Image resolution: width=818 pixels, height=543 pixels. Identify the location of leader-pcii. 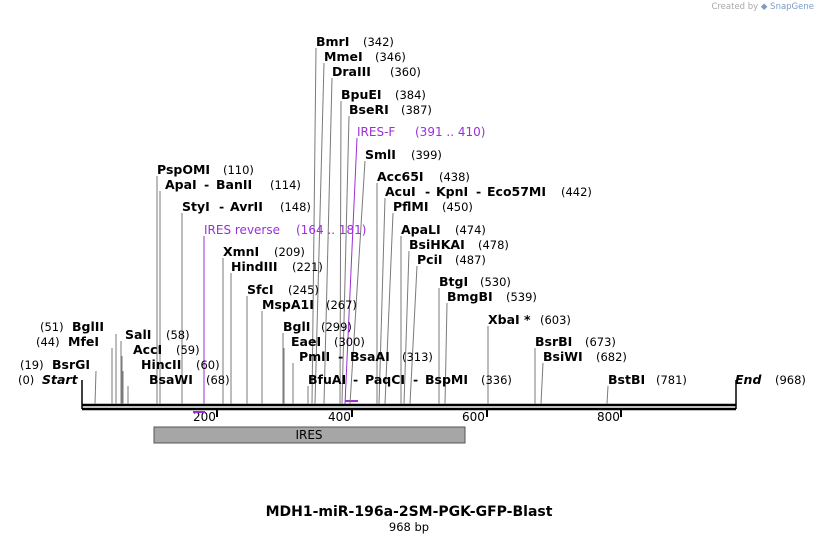
(413, 335).